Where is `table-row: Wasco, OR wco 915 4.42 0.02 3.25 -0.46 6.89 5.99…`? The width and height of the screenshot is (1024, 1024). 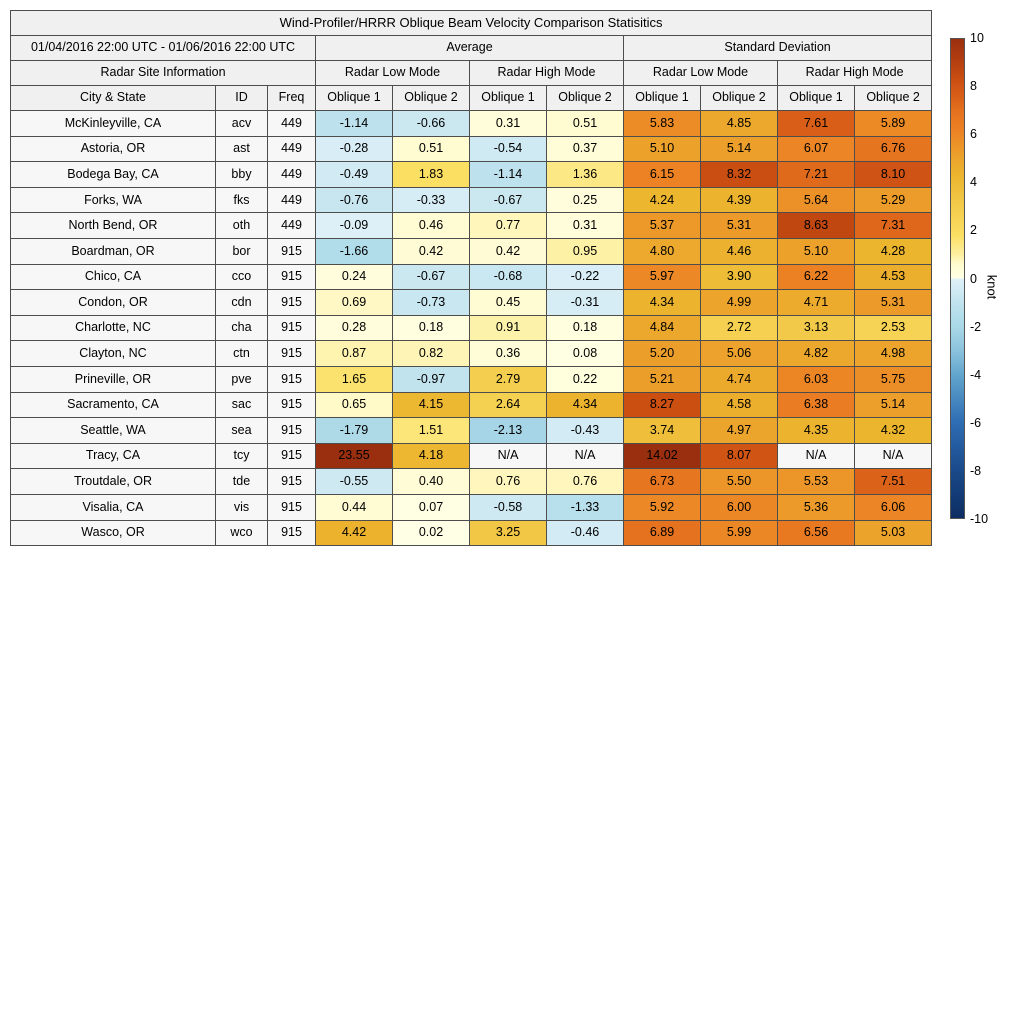 table-row: Wasco, OR wco 915 4.42 0.02 3.25 -0.46 6.89 5.99… is located at coordinates (471, 533).